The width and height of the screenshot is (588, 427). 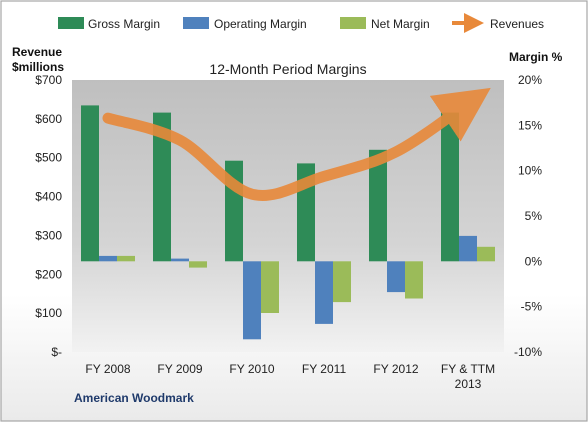 I want to click on legend-label-gross-margin: Gross Margin, so click(x=124, y=24).